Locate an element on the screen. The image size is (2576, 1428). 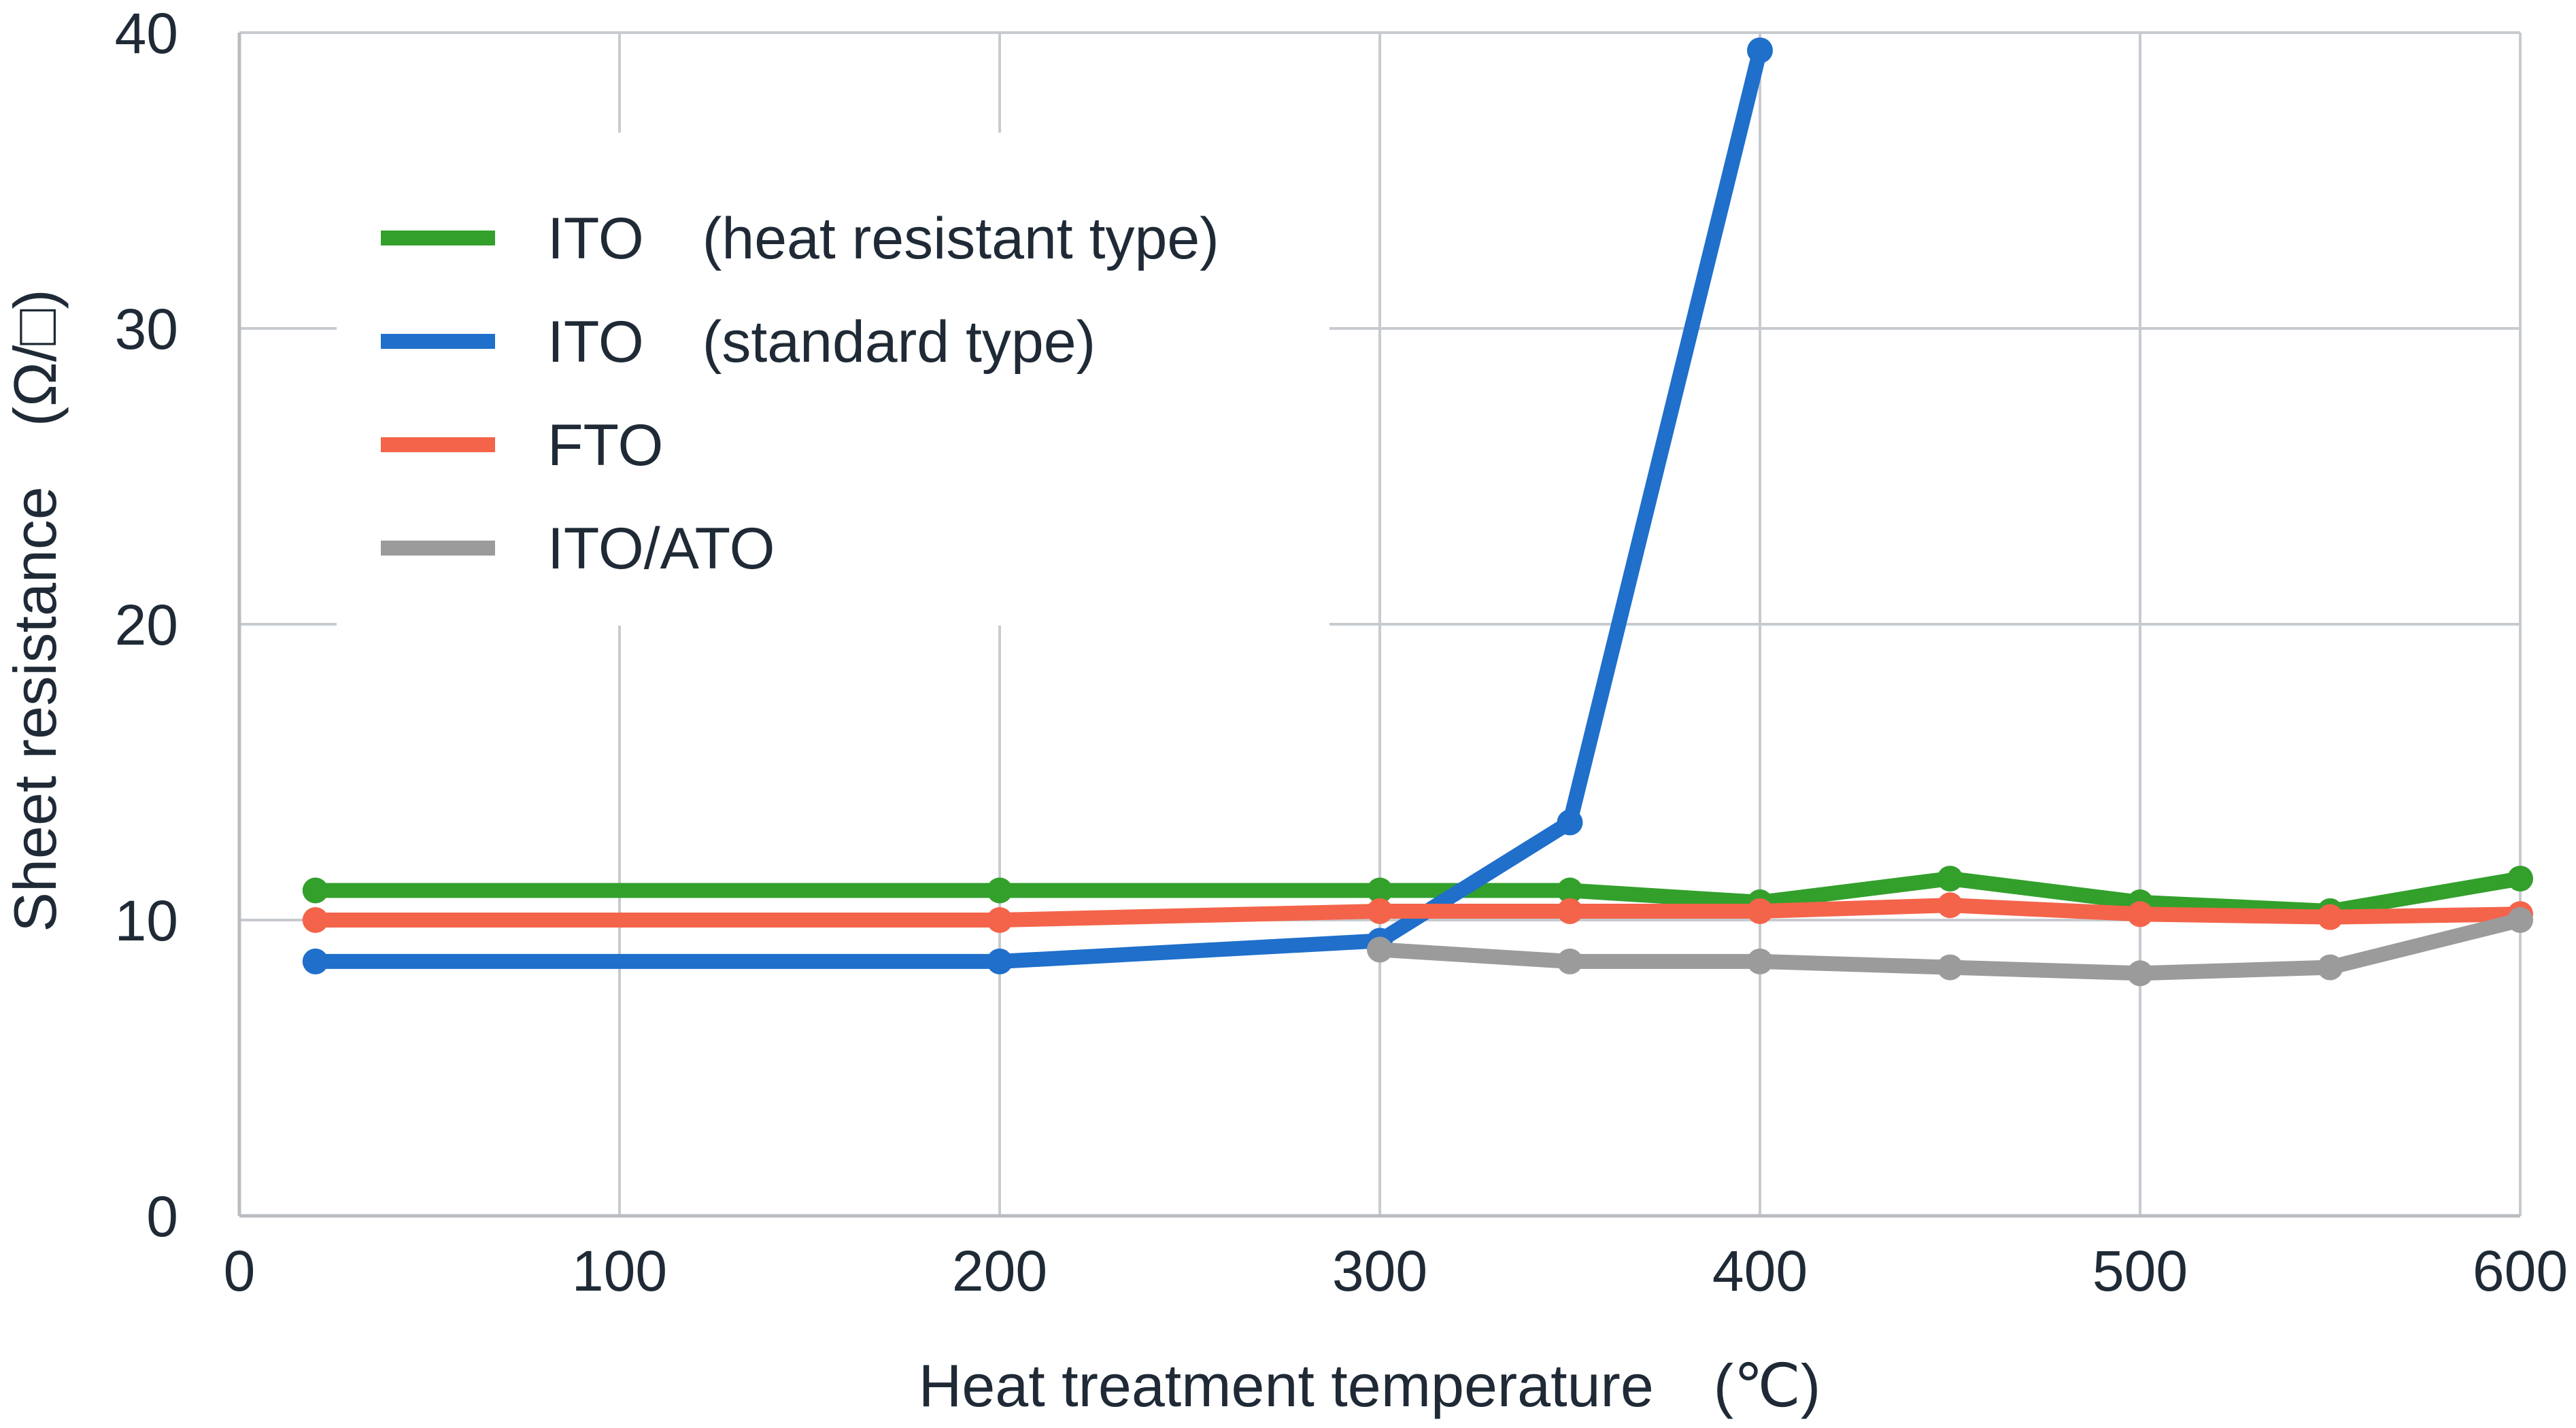
x-tick-label: 400 is located at coordinates (1760, 1271).